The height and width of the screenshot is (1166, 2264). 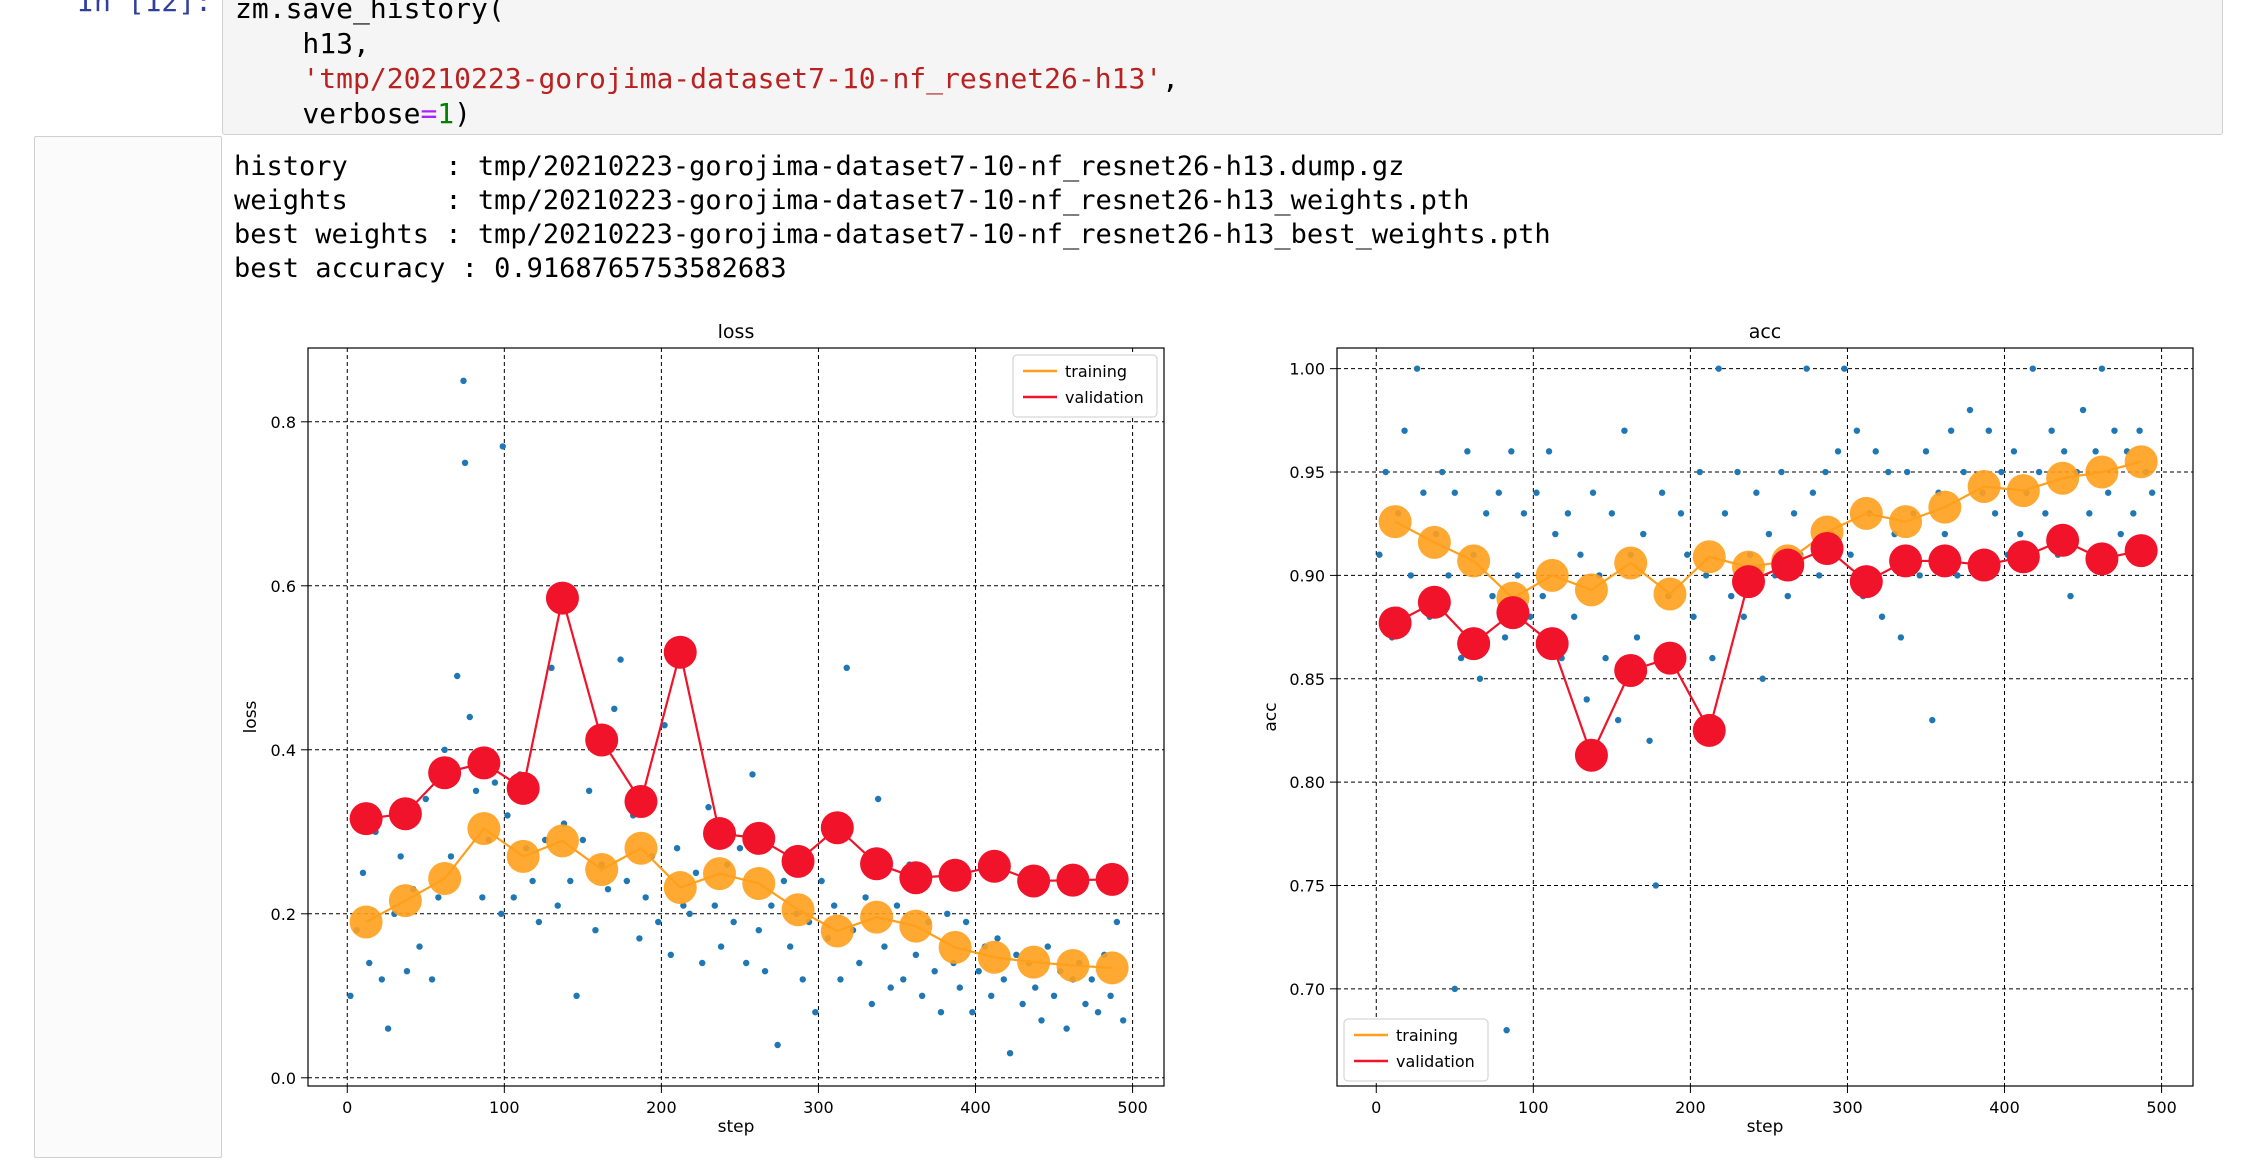 What do you see at coordinates (463, 113) in the screenshot?
I see `code-close-paren: )` at bounding box center [463, 113].